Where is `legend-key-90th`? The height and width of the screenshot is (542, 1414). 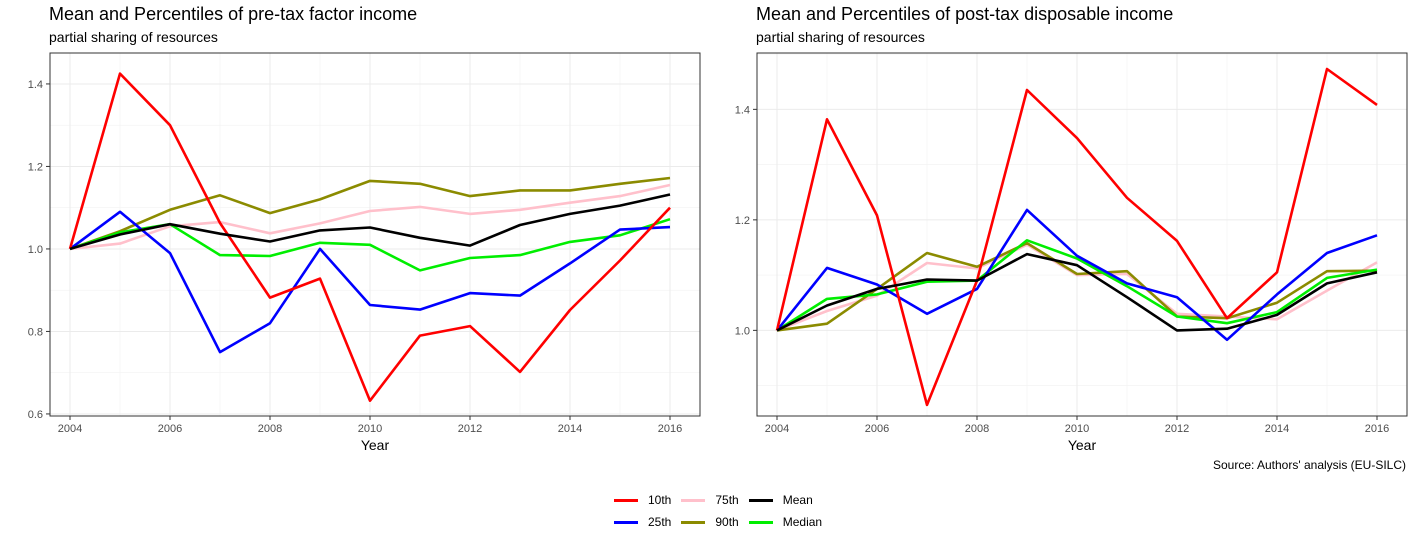 legend-key-90th is located at coordinates (693, 522).